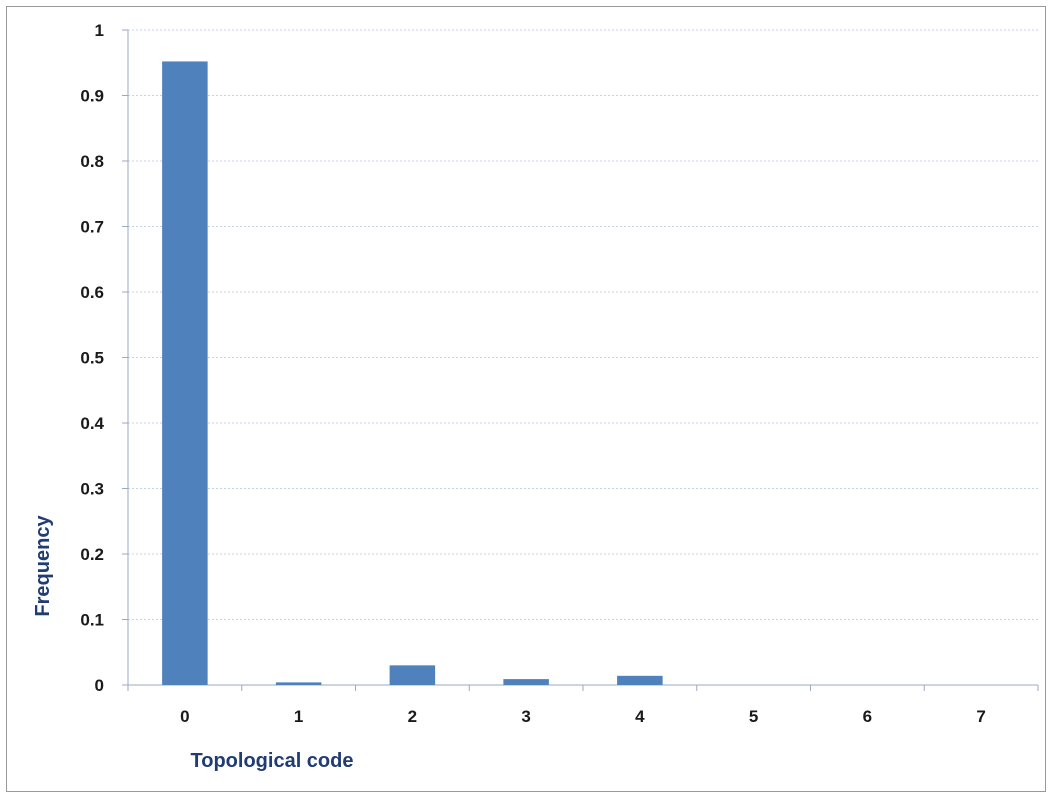  I want to click on x-tick-label: 3, so click(525, 716).